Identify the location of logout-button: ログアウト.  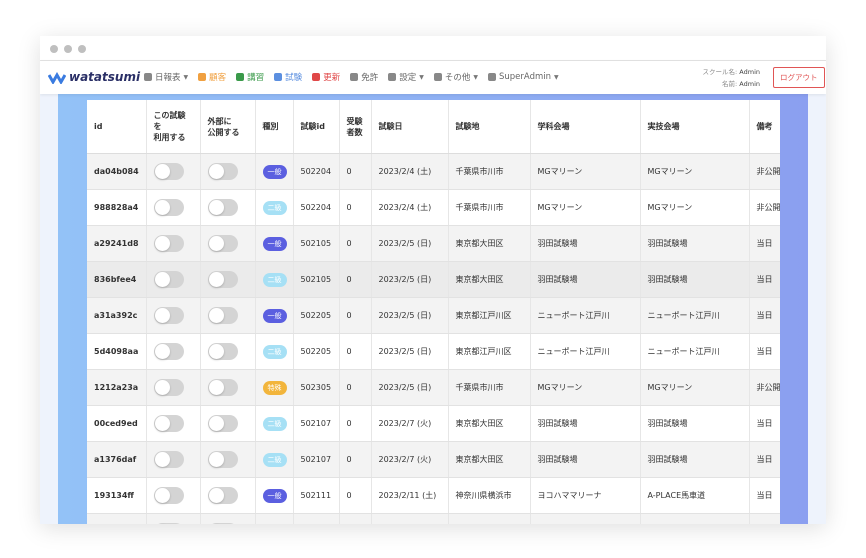
(799, 77).